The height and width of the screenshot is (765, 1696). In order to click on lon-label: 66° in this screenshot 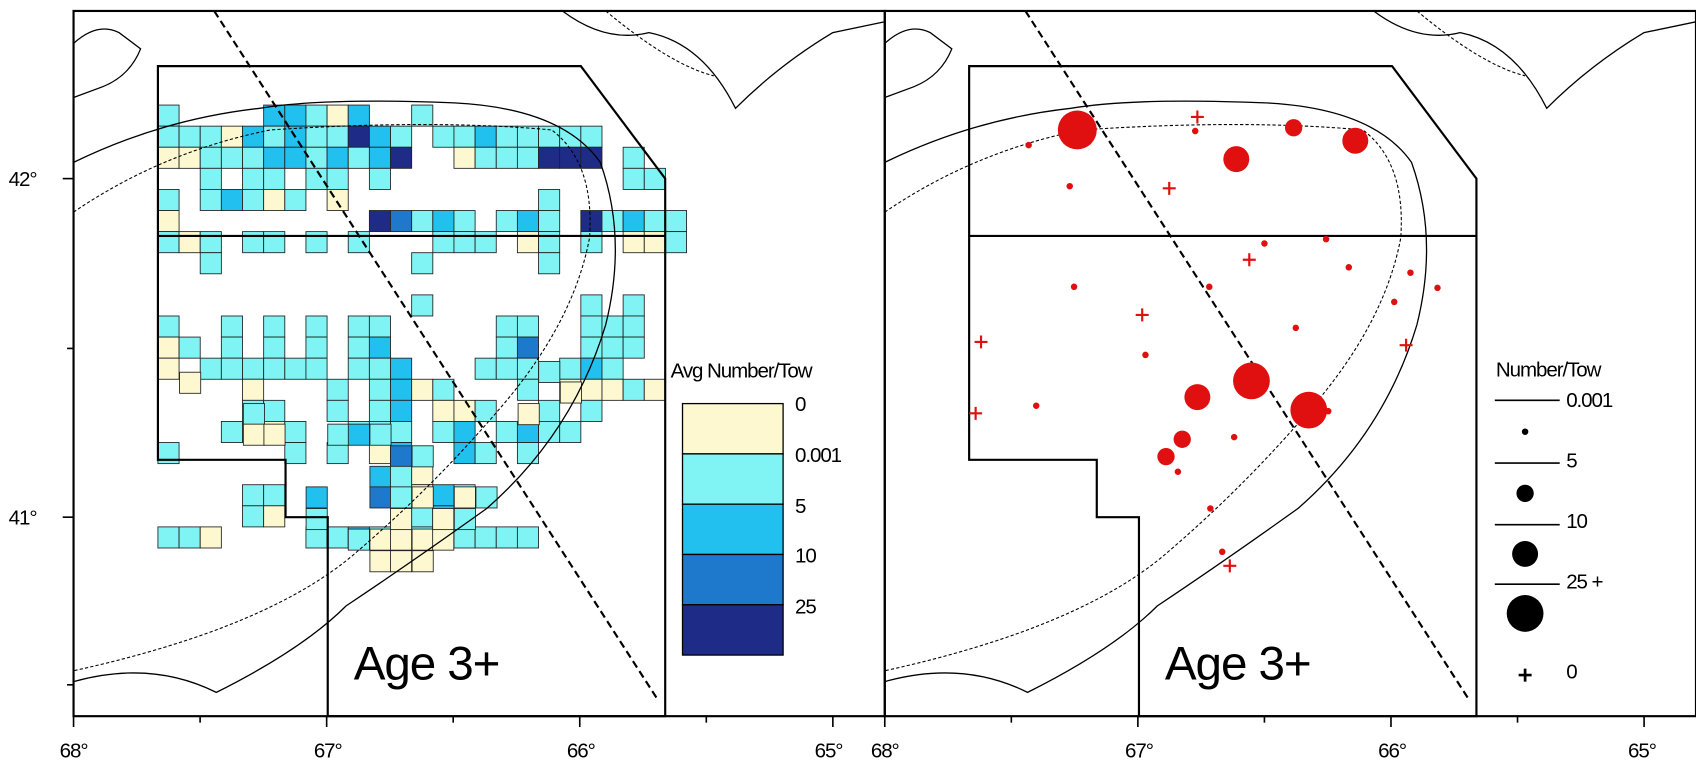, I will do `click(581, 750)`.